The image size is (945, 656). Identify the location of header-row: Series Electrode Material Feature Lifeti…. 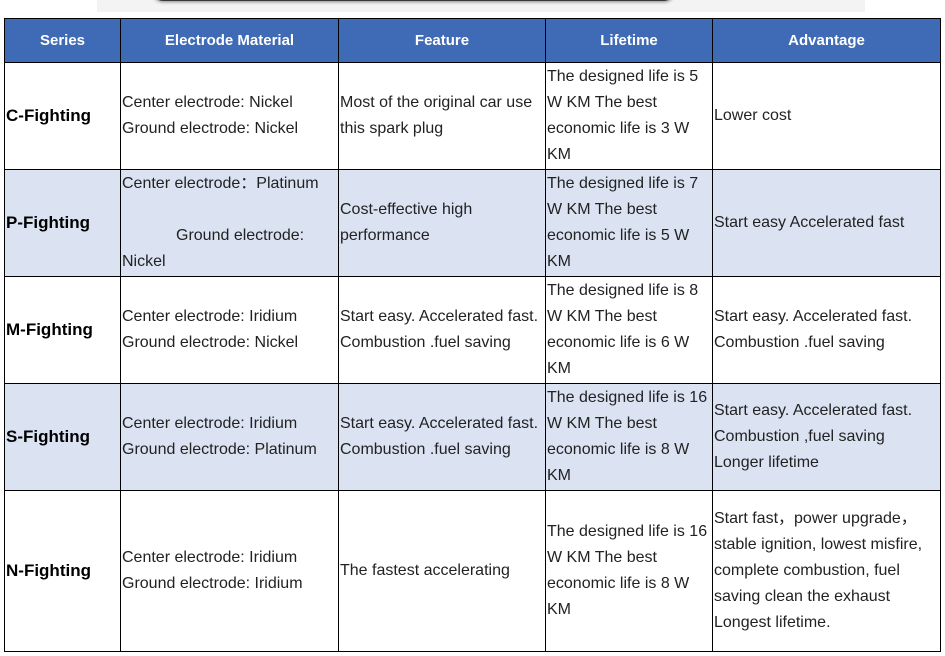
(472, 40).